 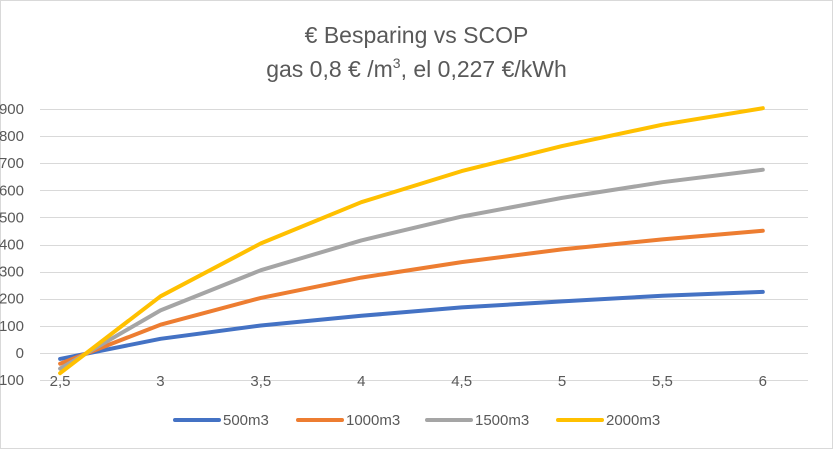 I want to click on series-line-500m3, so click(x=411, y=325).